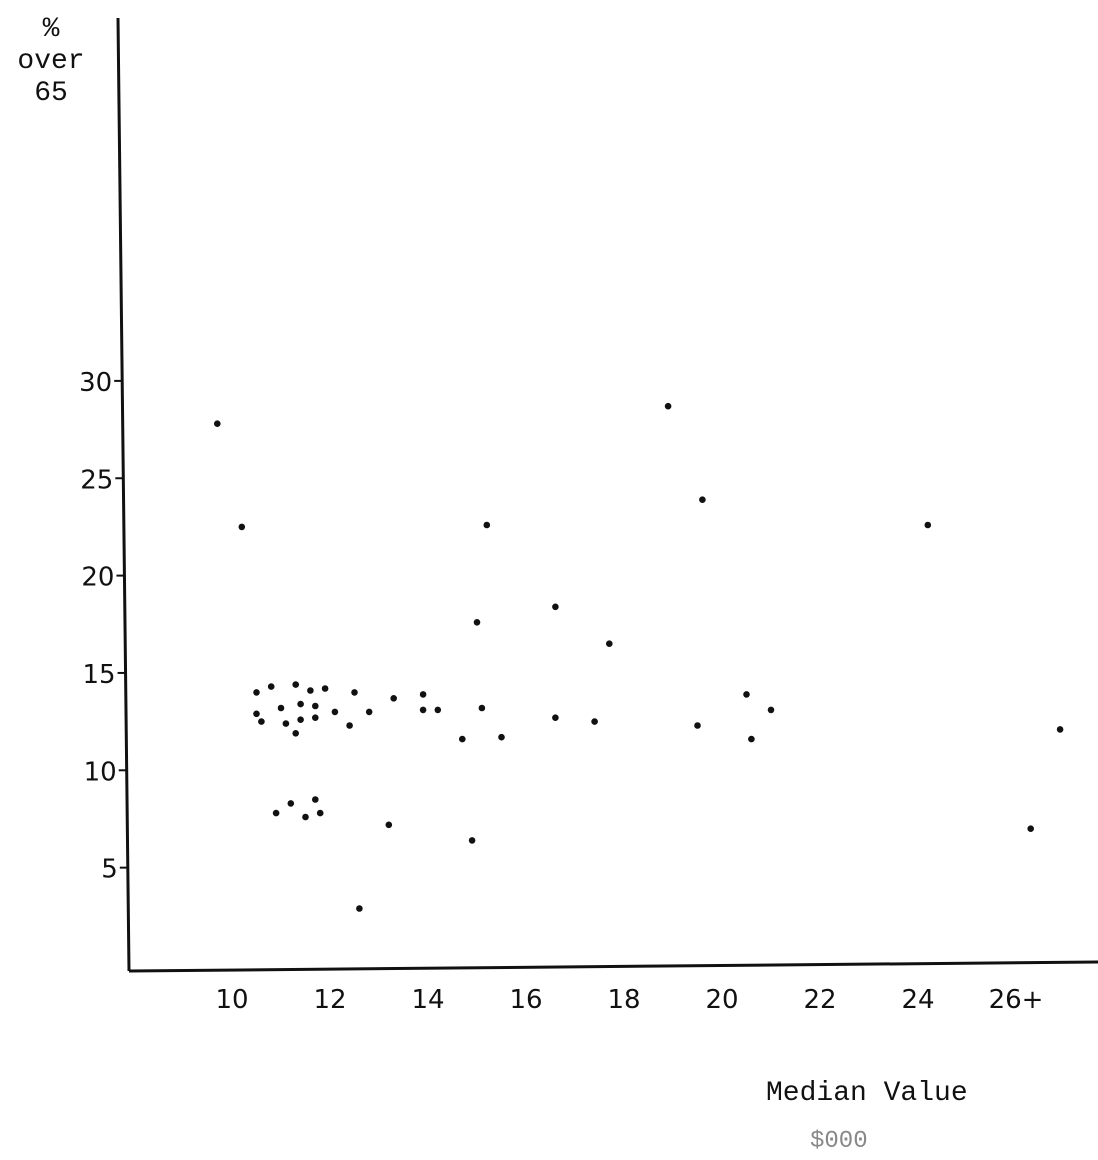 The width and height of the screenshot is (1098, 1160). Describe the element at coordinates (721, 1000) in the screenshot. I see `x-tick-label: 20` at that location.